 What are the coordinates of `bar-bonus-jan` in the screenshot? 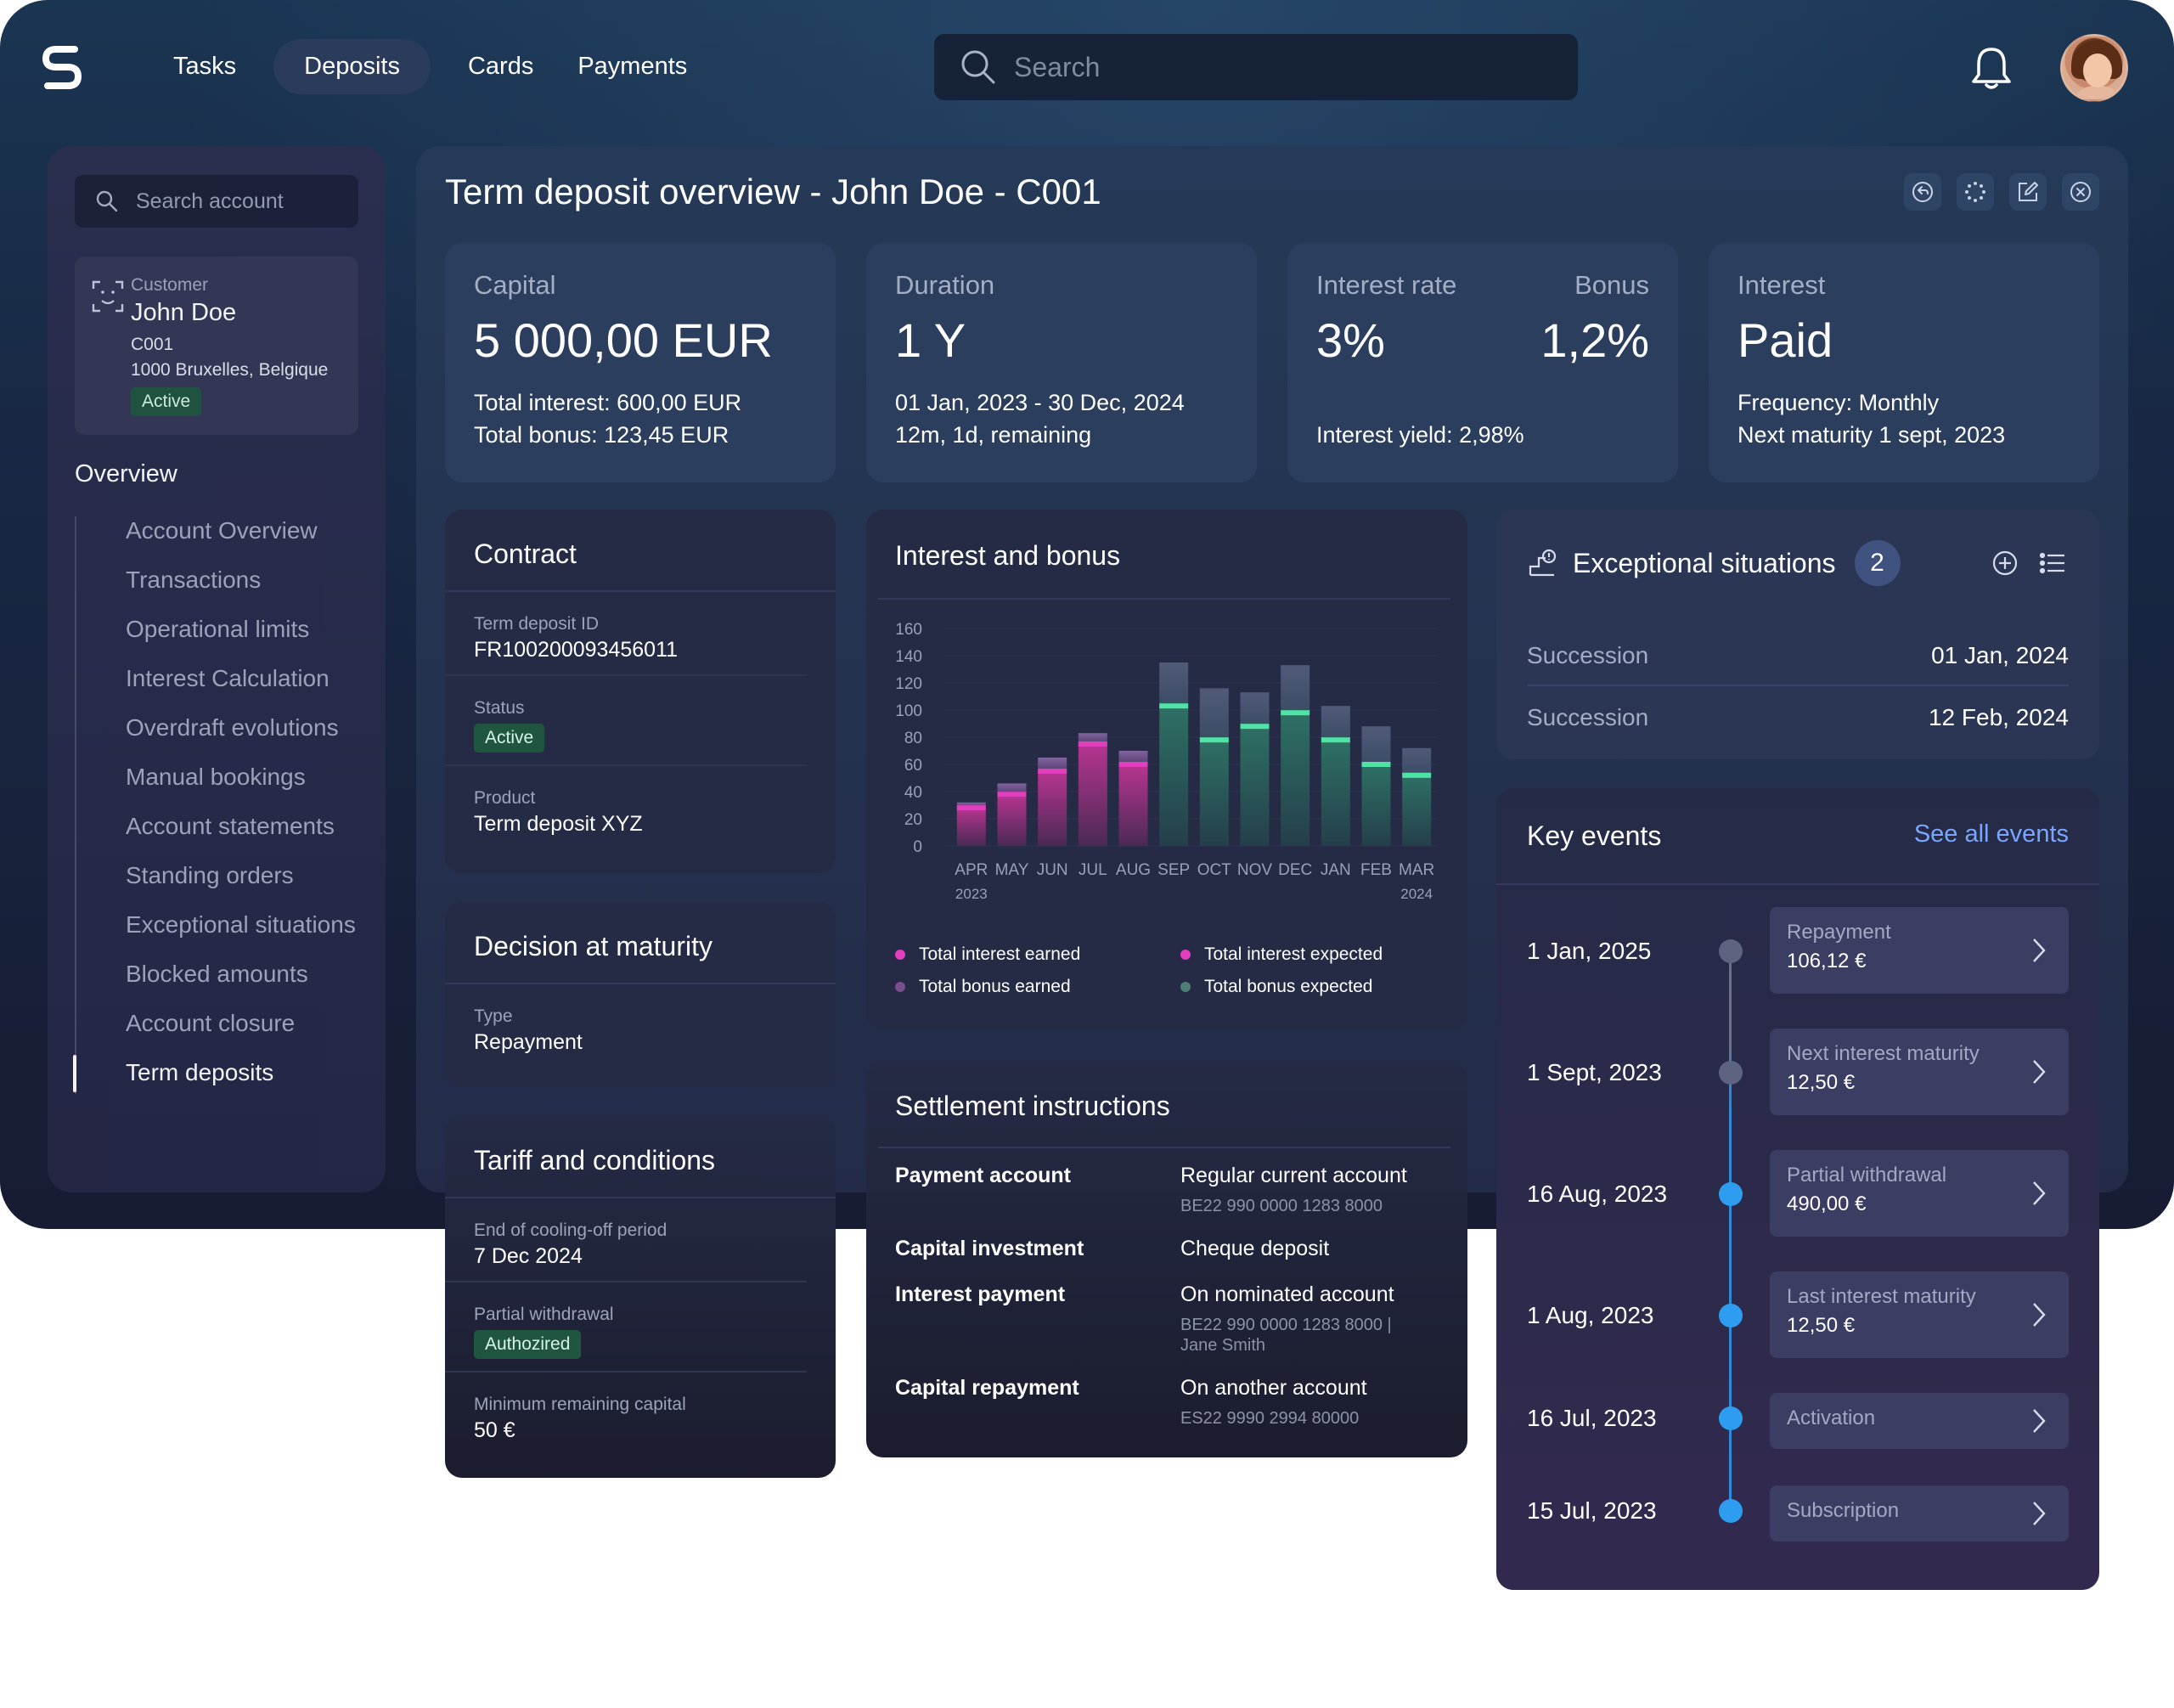 It's located at (1335, 723).